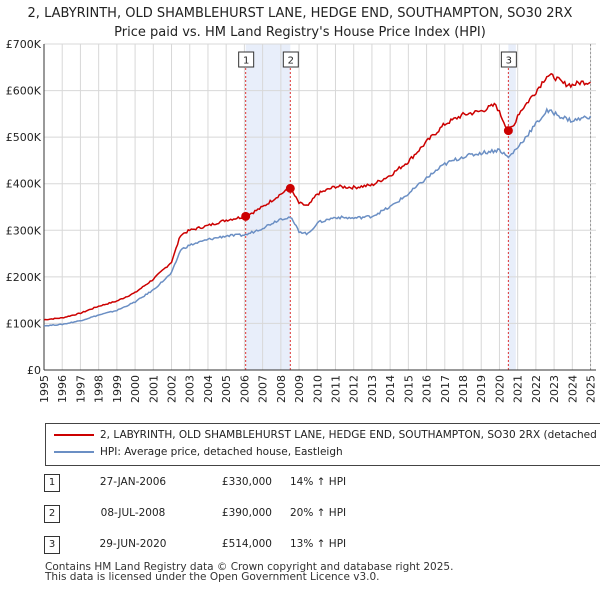 The height and width of the screenshot is (590, 600). What do you see at coordinates (74, 452) in the screenshot?
I see `legend-swatch-hpi` at bounding box center [74, 452].